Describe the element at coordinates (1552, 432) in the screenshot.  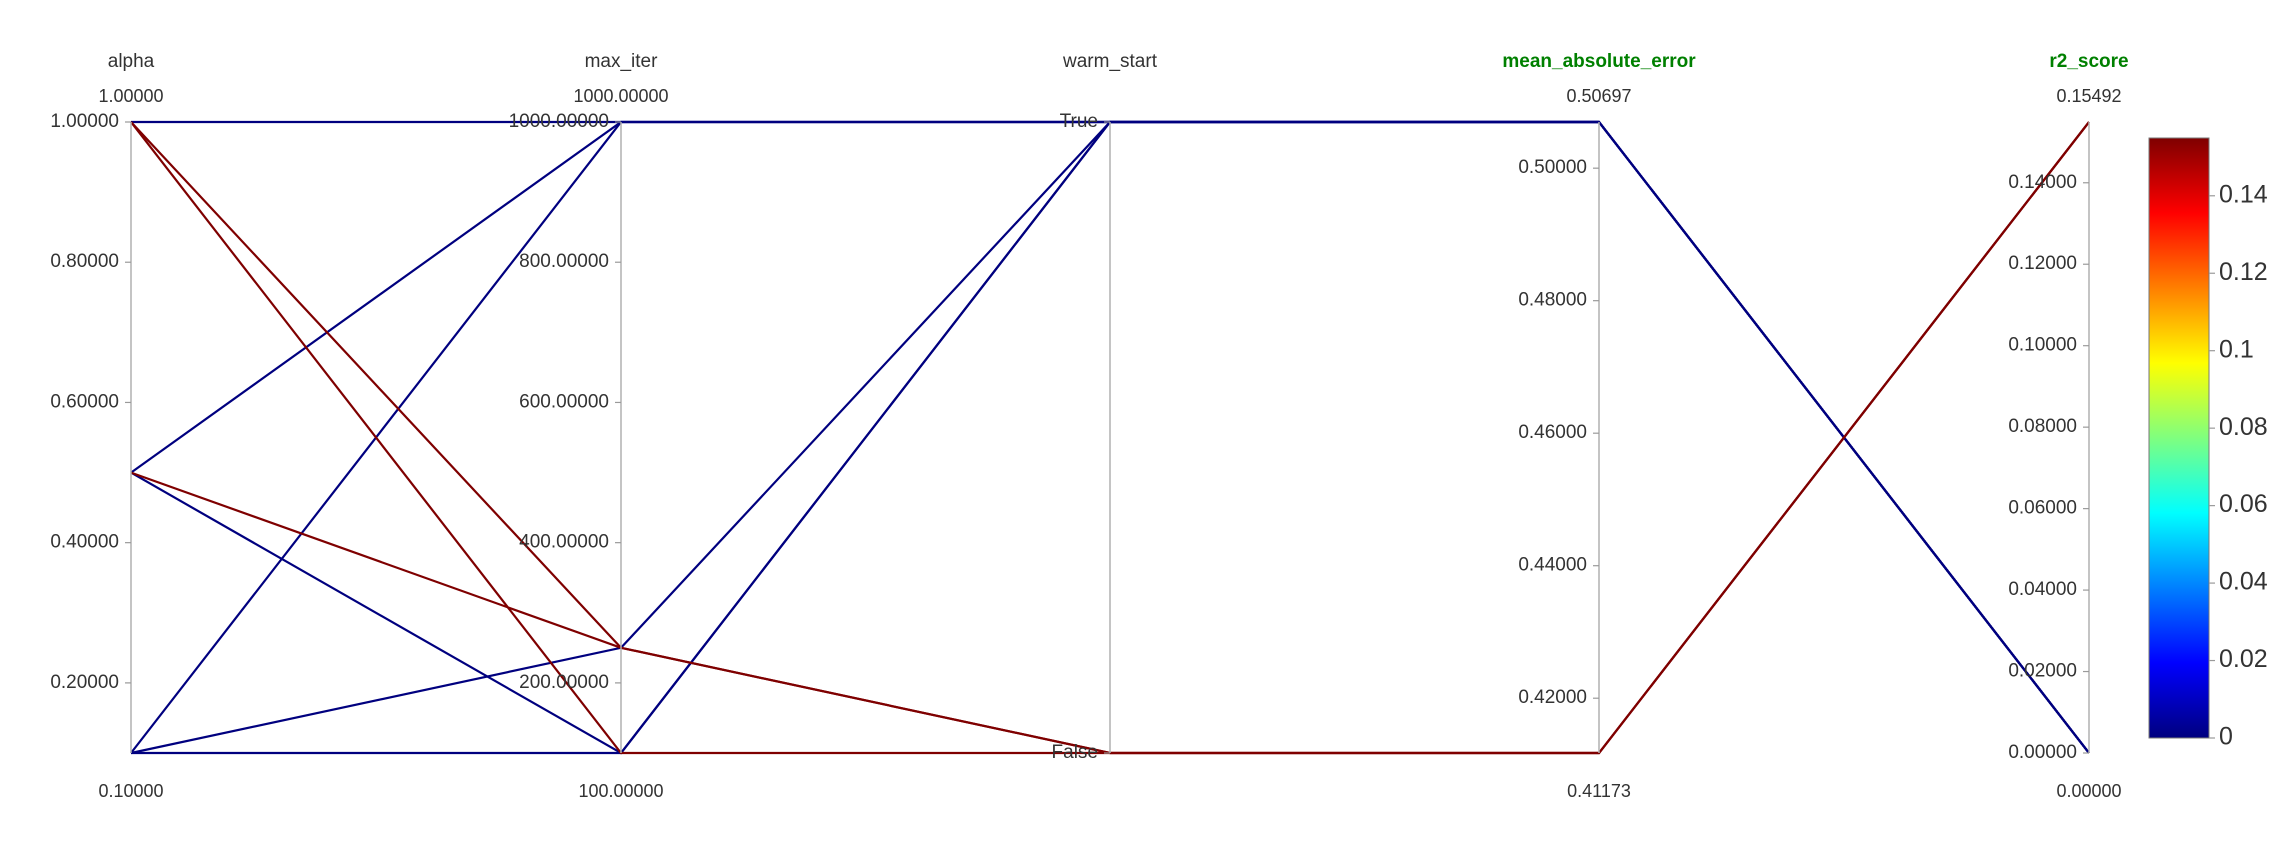
I see `axis-tick-label: 0.46000` at that location.